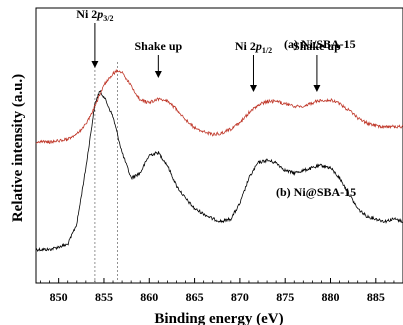 The height and width of the screenshot is (325, 403). I want to click on peak-annotation: Ni 2p1/2, so click(253, 47).